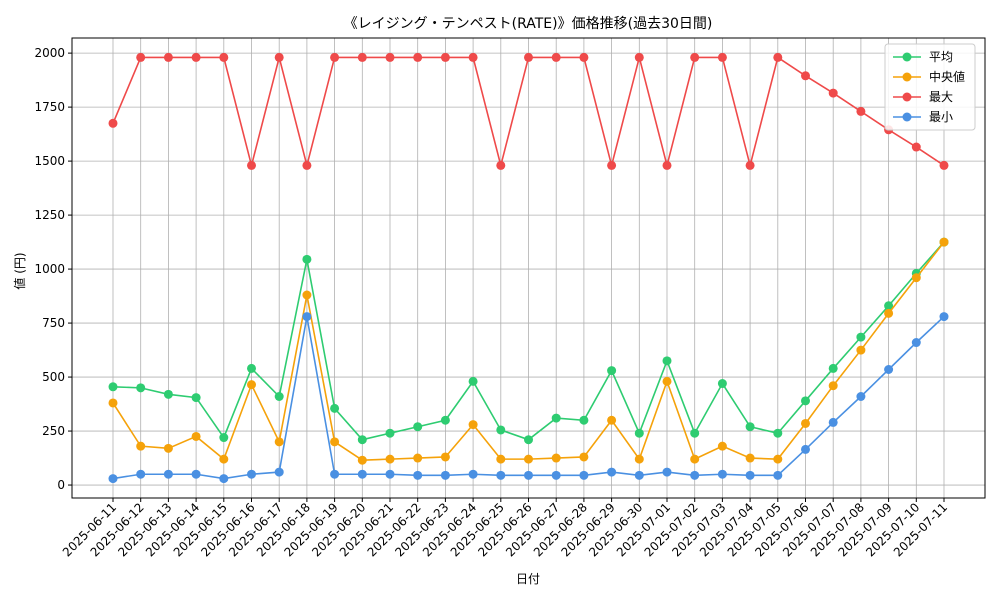 The image size is (1000, 604). What do you see at coordinates (947, 76) in the screenshot?
I see `legend-label-1: 中央値` at bounding box center [947, 76].